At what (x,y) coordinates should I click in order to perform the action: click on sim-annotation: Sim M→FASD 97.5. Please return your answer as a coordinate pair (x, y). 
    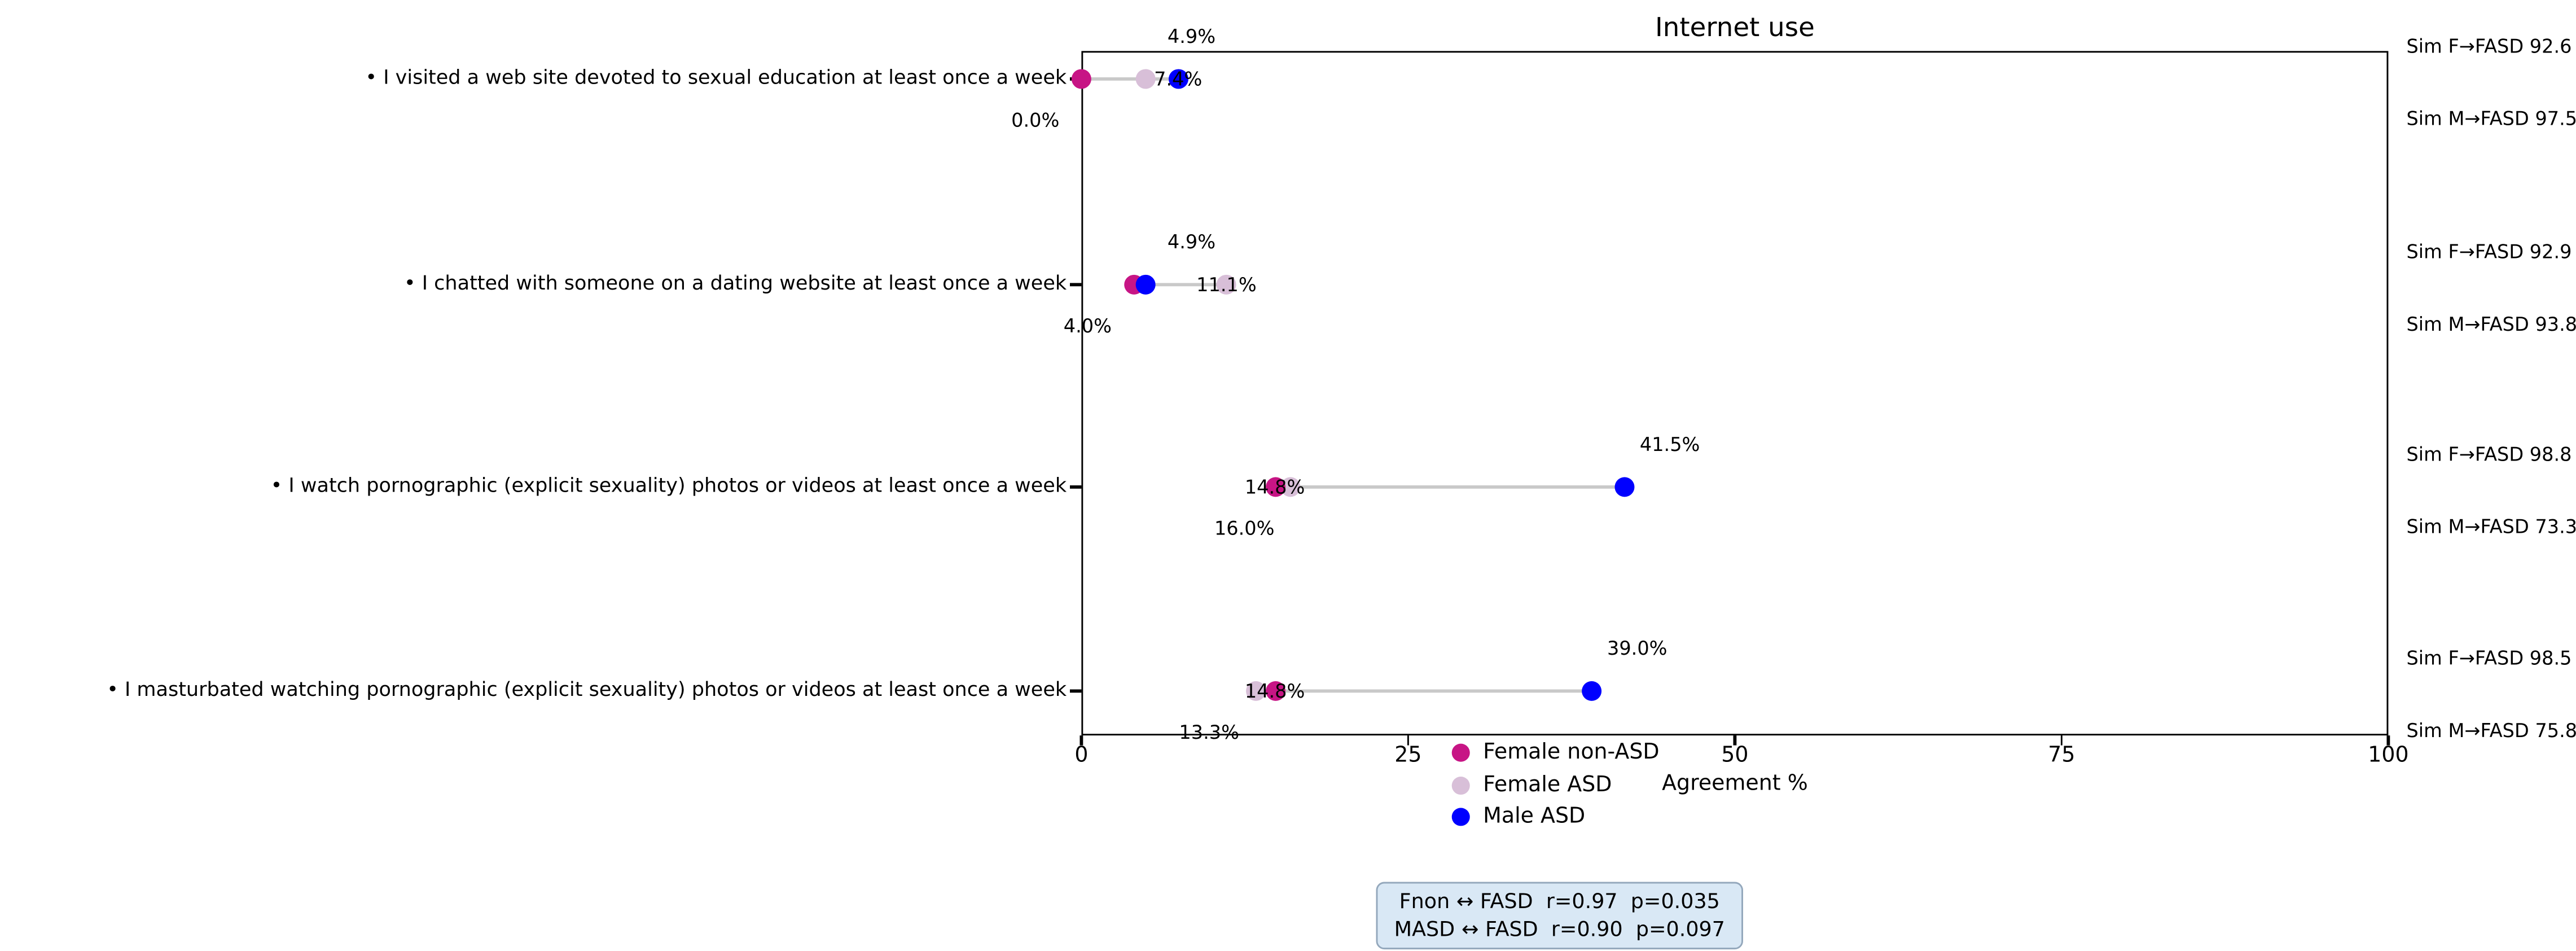
    Looking at the image, I should click on (2491, 118).